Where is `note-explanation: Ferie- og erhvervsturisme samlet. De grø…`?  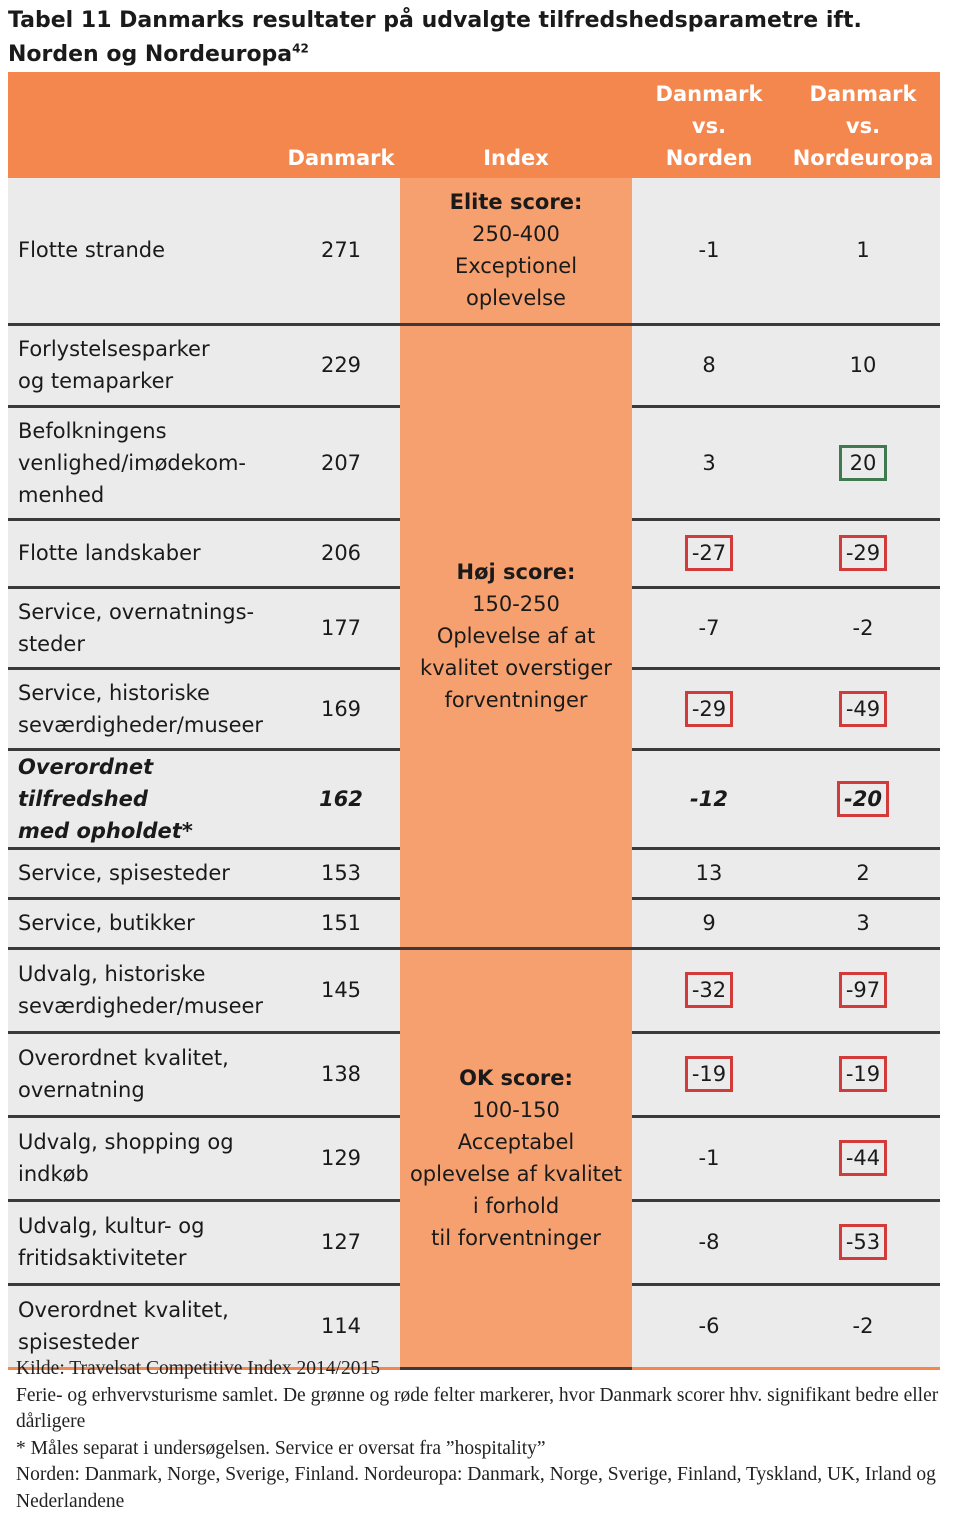 note-explanation: Ferie- og erhvervsturisme samlet. De grø… is located at coordinates (477, 1408).